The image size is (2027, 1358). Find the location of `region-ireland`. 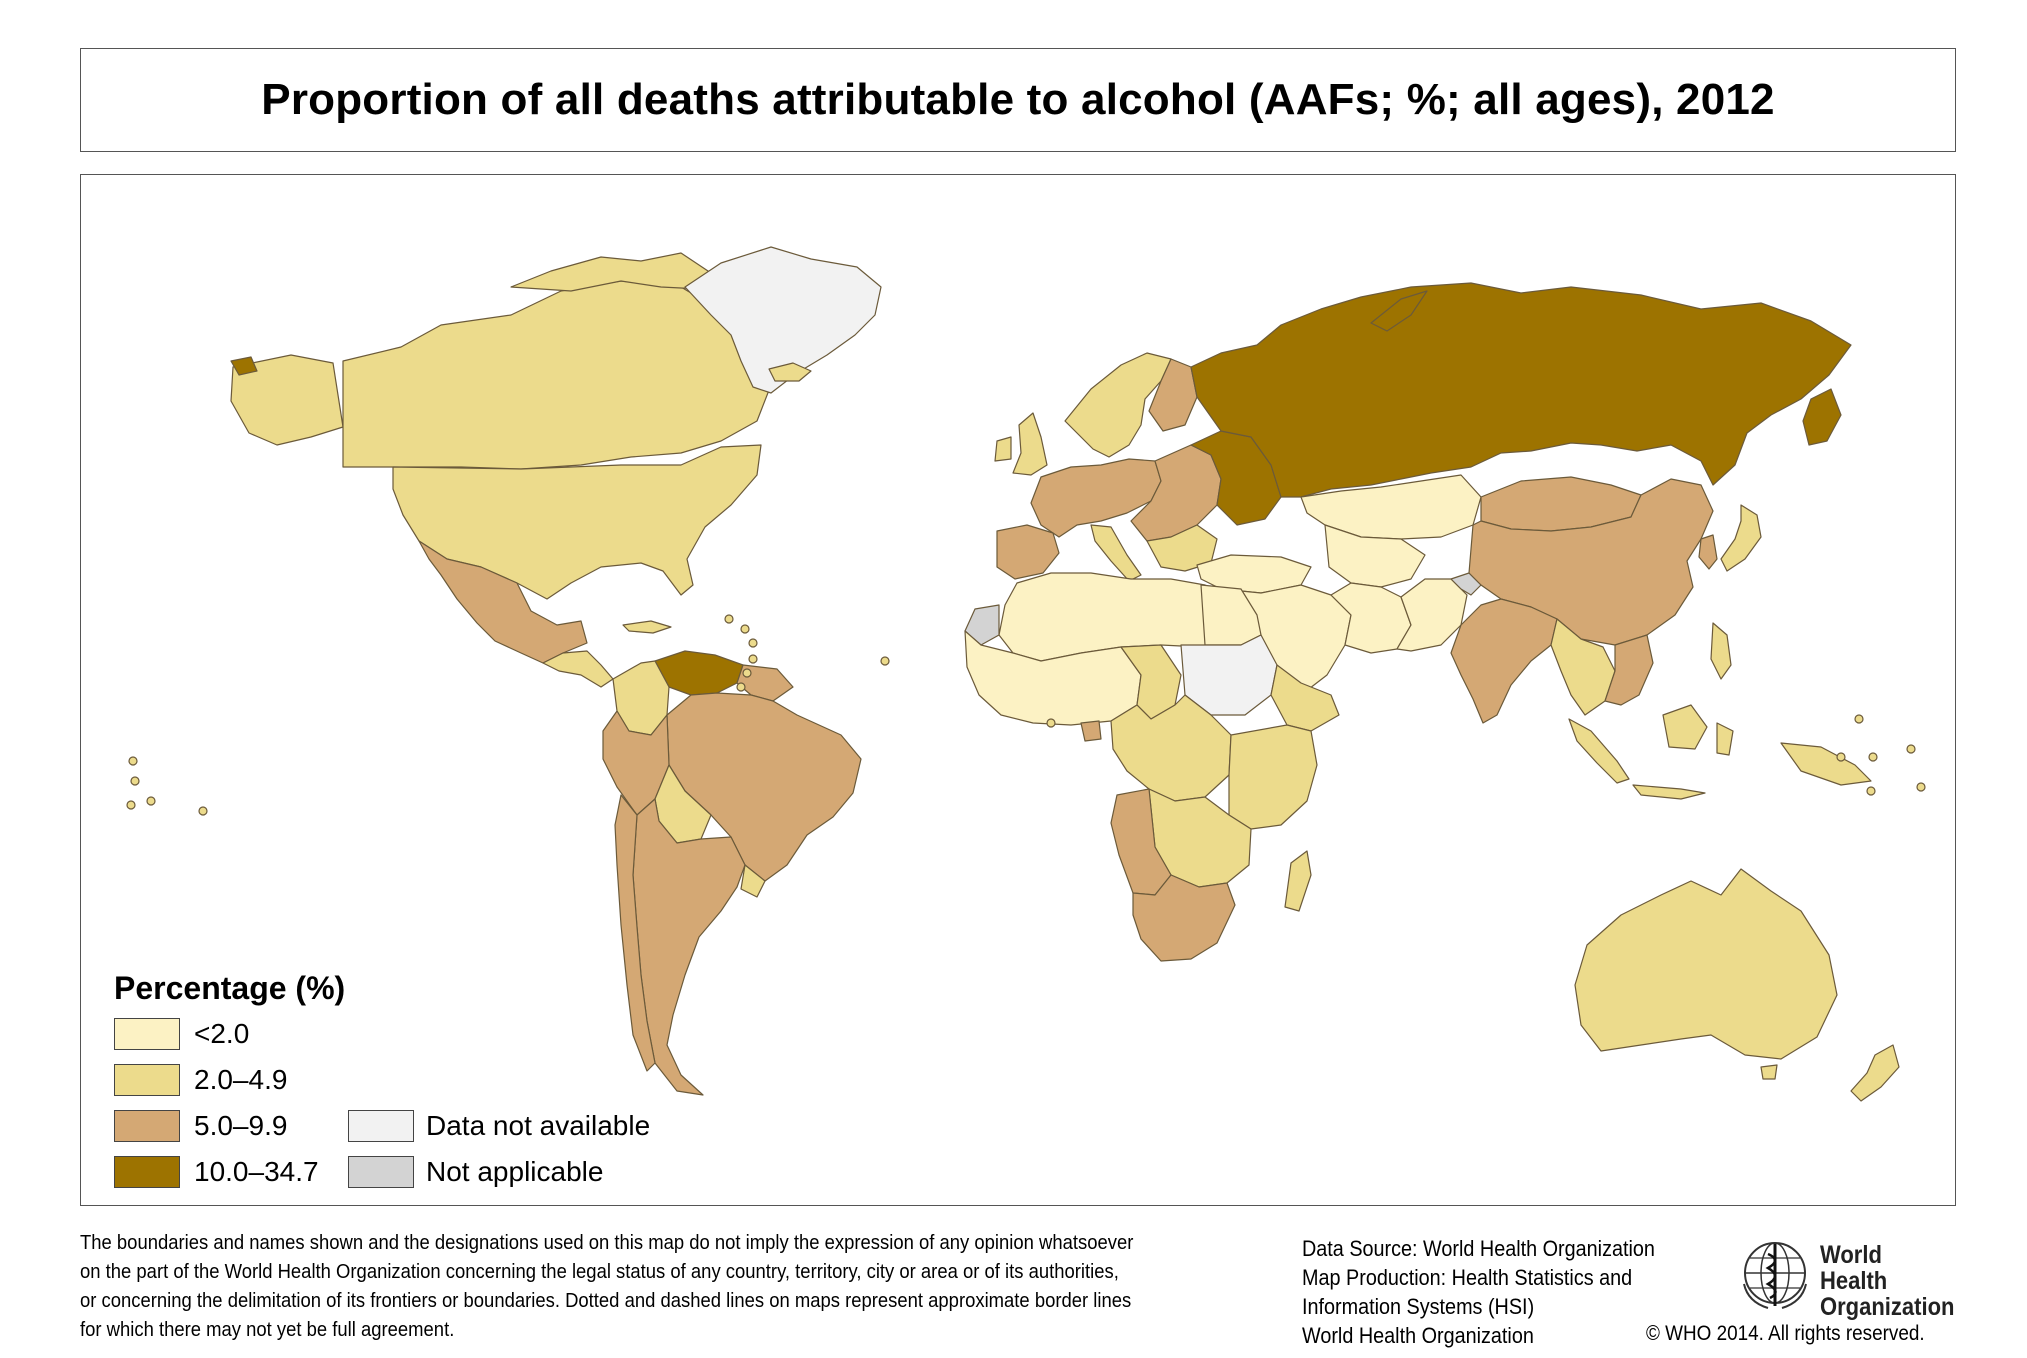

region-ireland is located at coordinates (1003, 449).